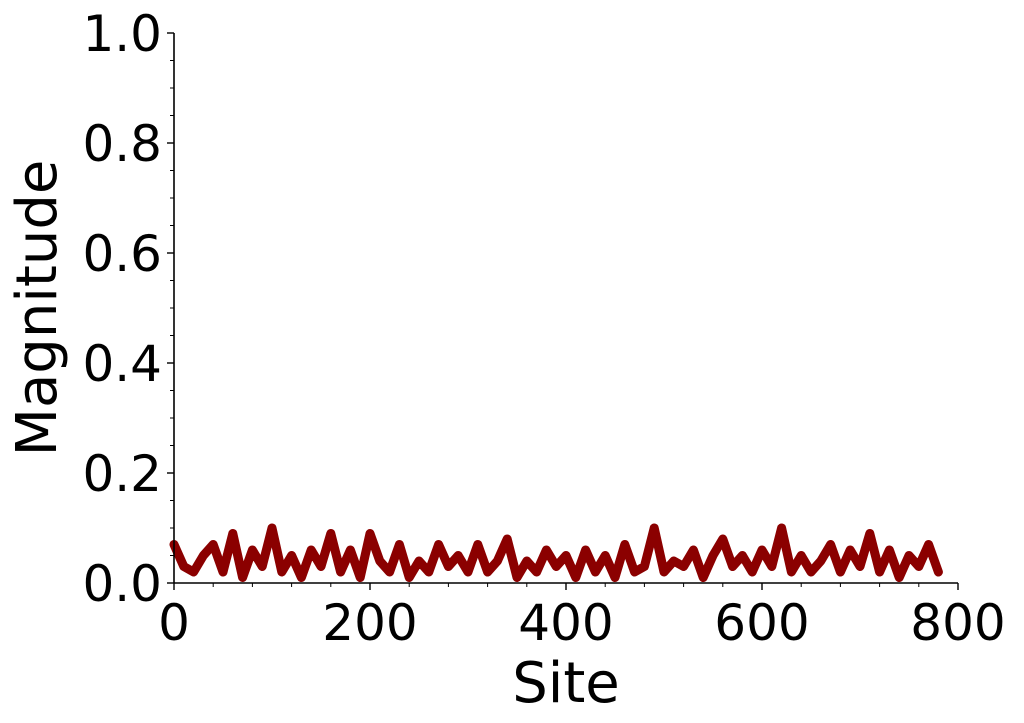 This screenshot has width=1024, height=723. Describe the element at coordinates (122, 364) in the screenshot. I see `y-tick-label: 0.4` at that location.